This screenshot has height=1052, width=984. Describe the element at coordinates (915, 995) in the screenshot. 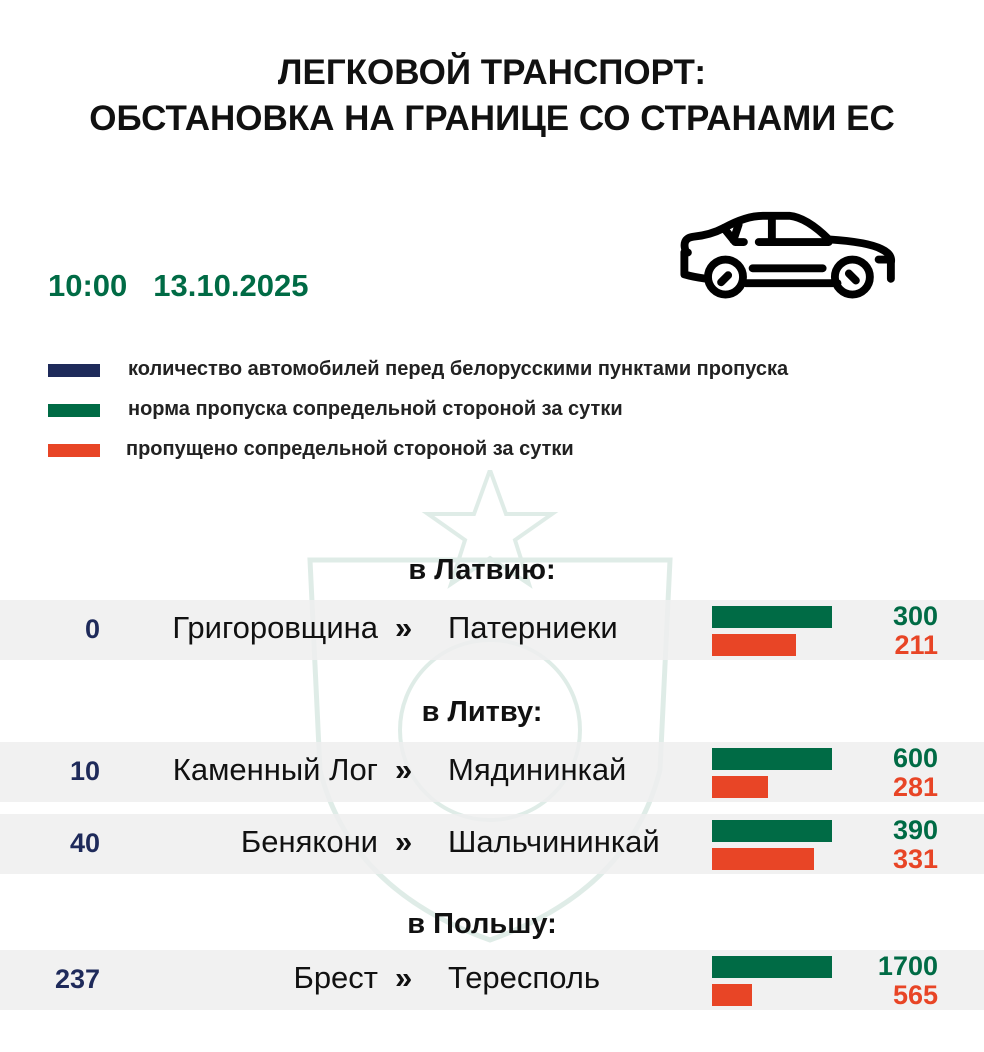

I see `passed-value: 565` at that location.